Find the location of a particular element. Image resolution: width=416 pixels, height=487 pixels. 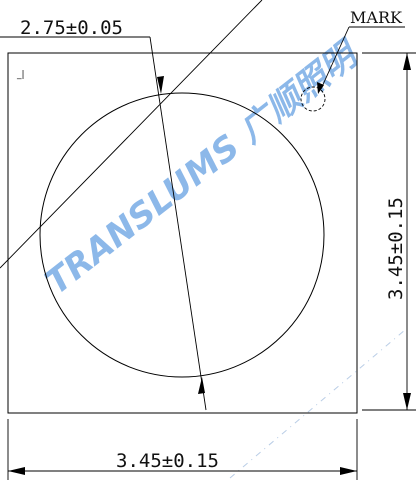

diameter-arrow-bottom is located at coordinates (201, 385).